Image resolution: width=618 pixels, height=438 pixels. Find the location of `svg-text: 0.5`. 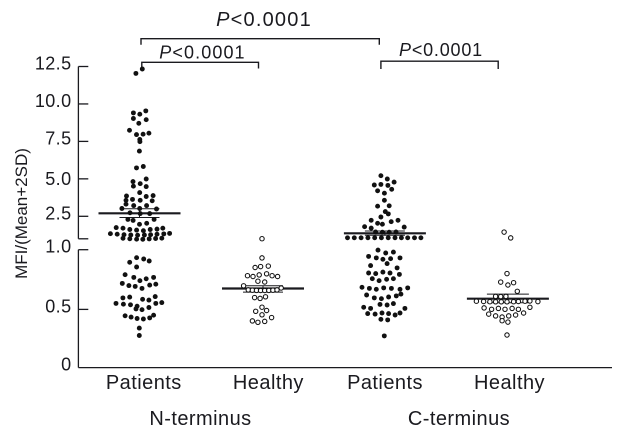

svg-text: 0.5 is located at coordinates (58, 306).